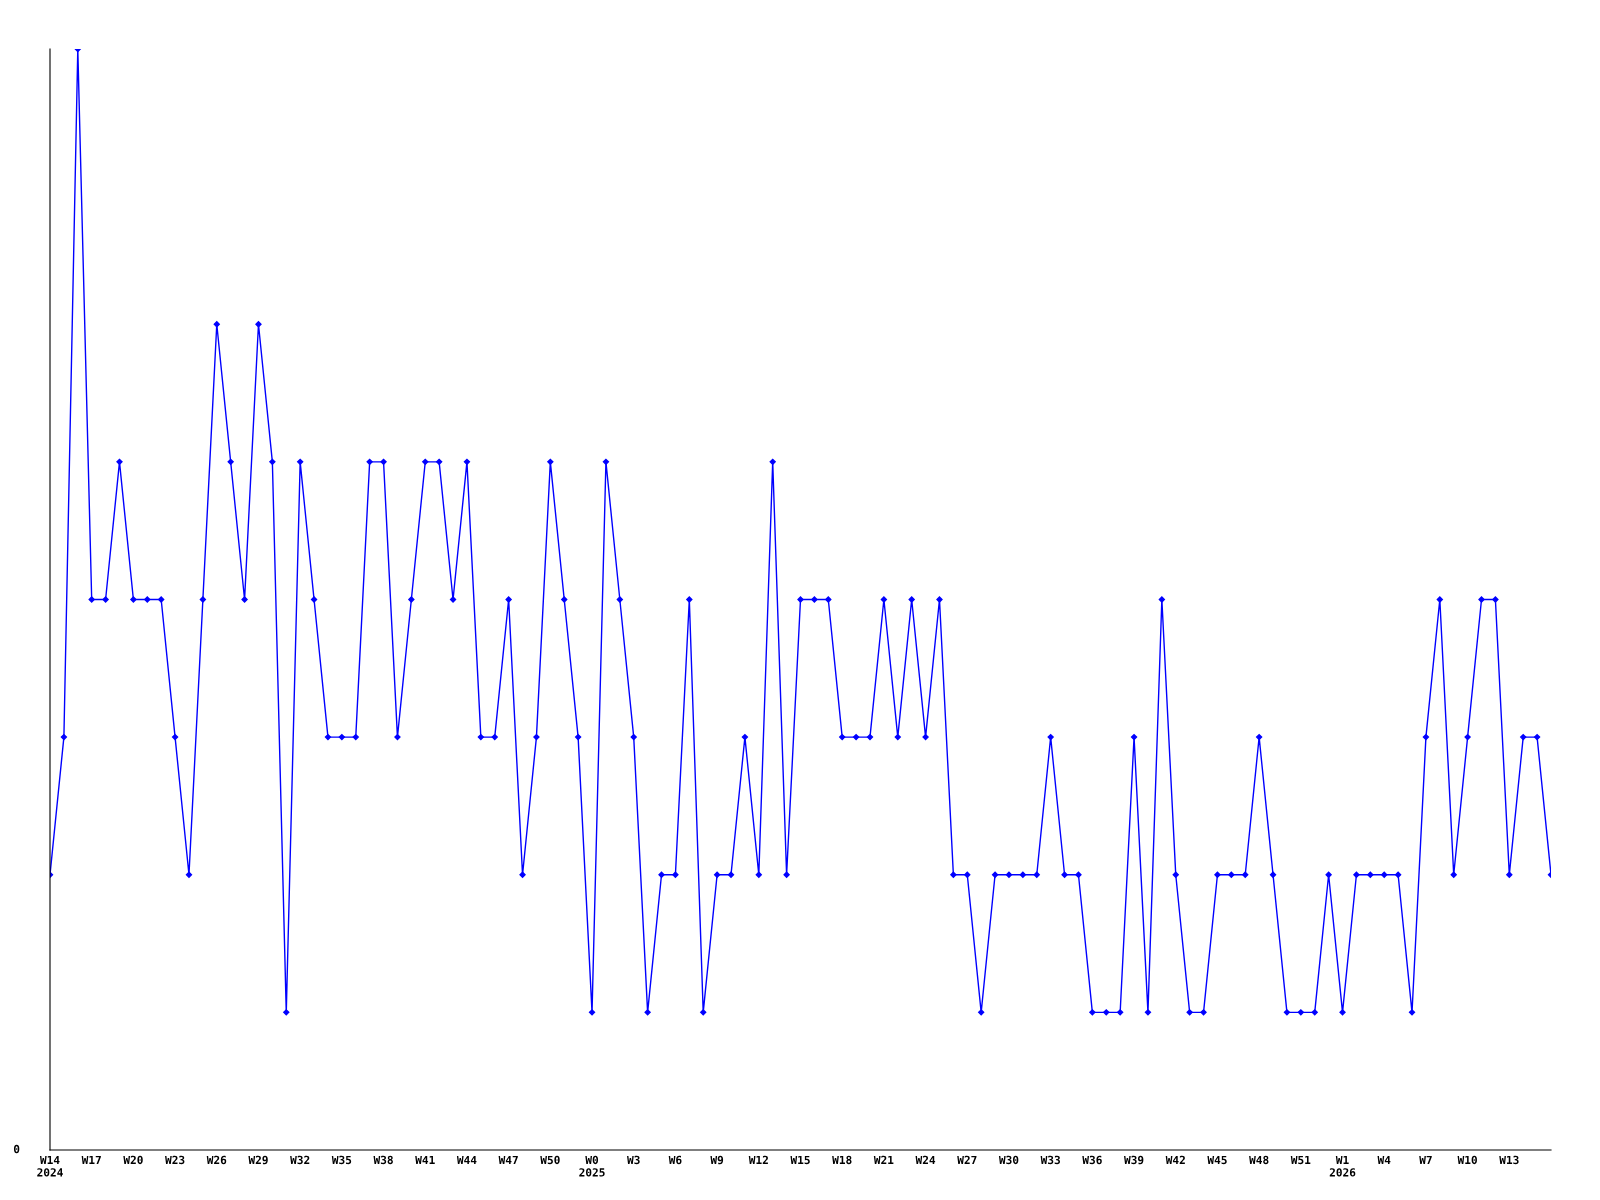 This screenshot has height=1200, width=1600. What do you see at coordinates (717, 1160) in the screenshot?
I see `x-tick-label: W9` at bounding box center [717, 1160].